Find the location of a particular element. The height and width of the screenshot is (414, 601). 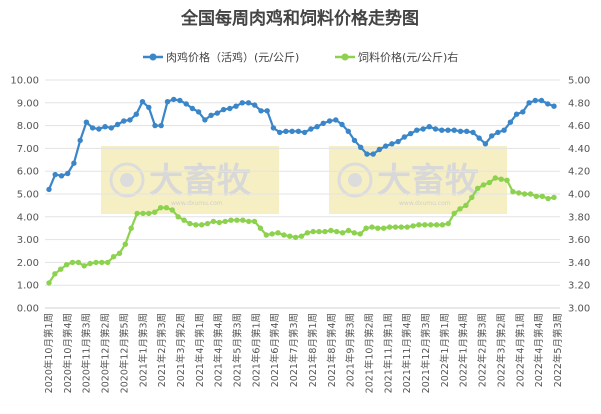

y-left-tick-label: 6.00 is located at coordinates (28, 172).